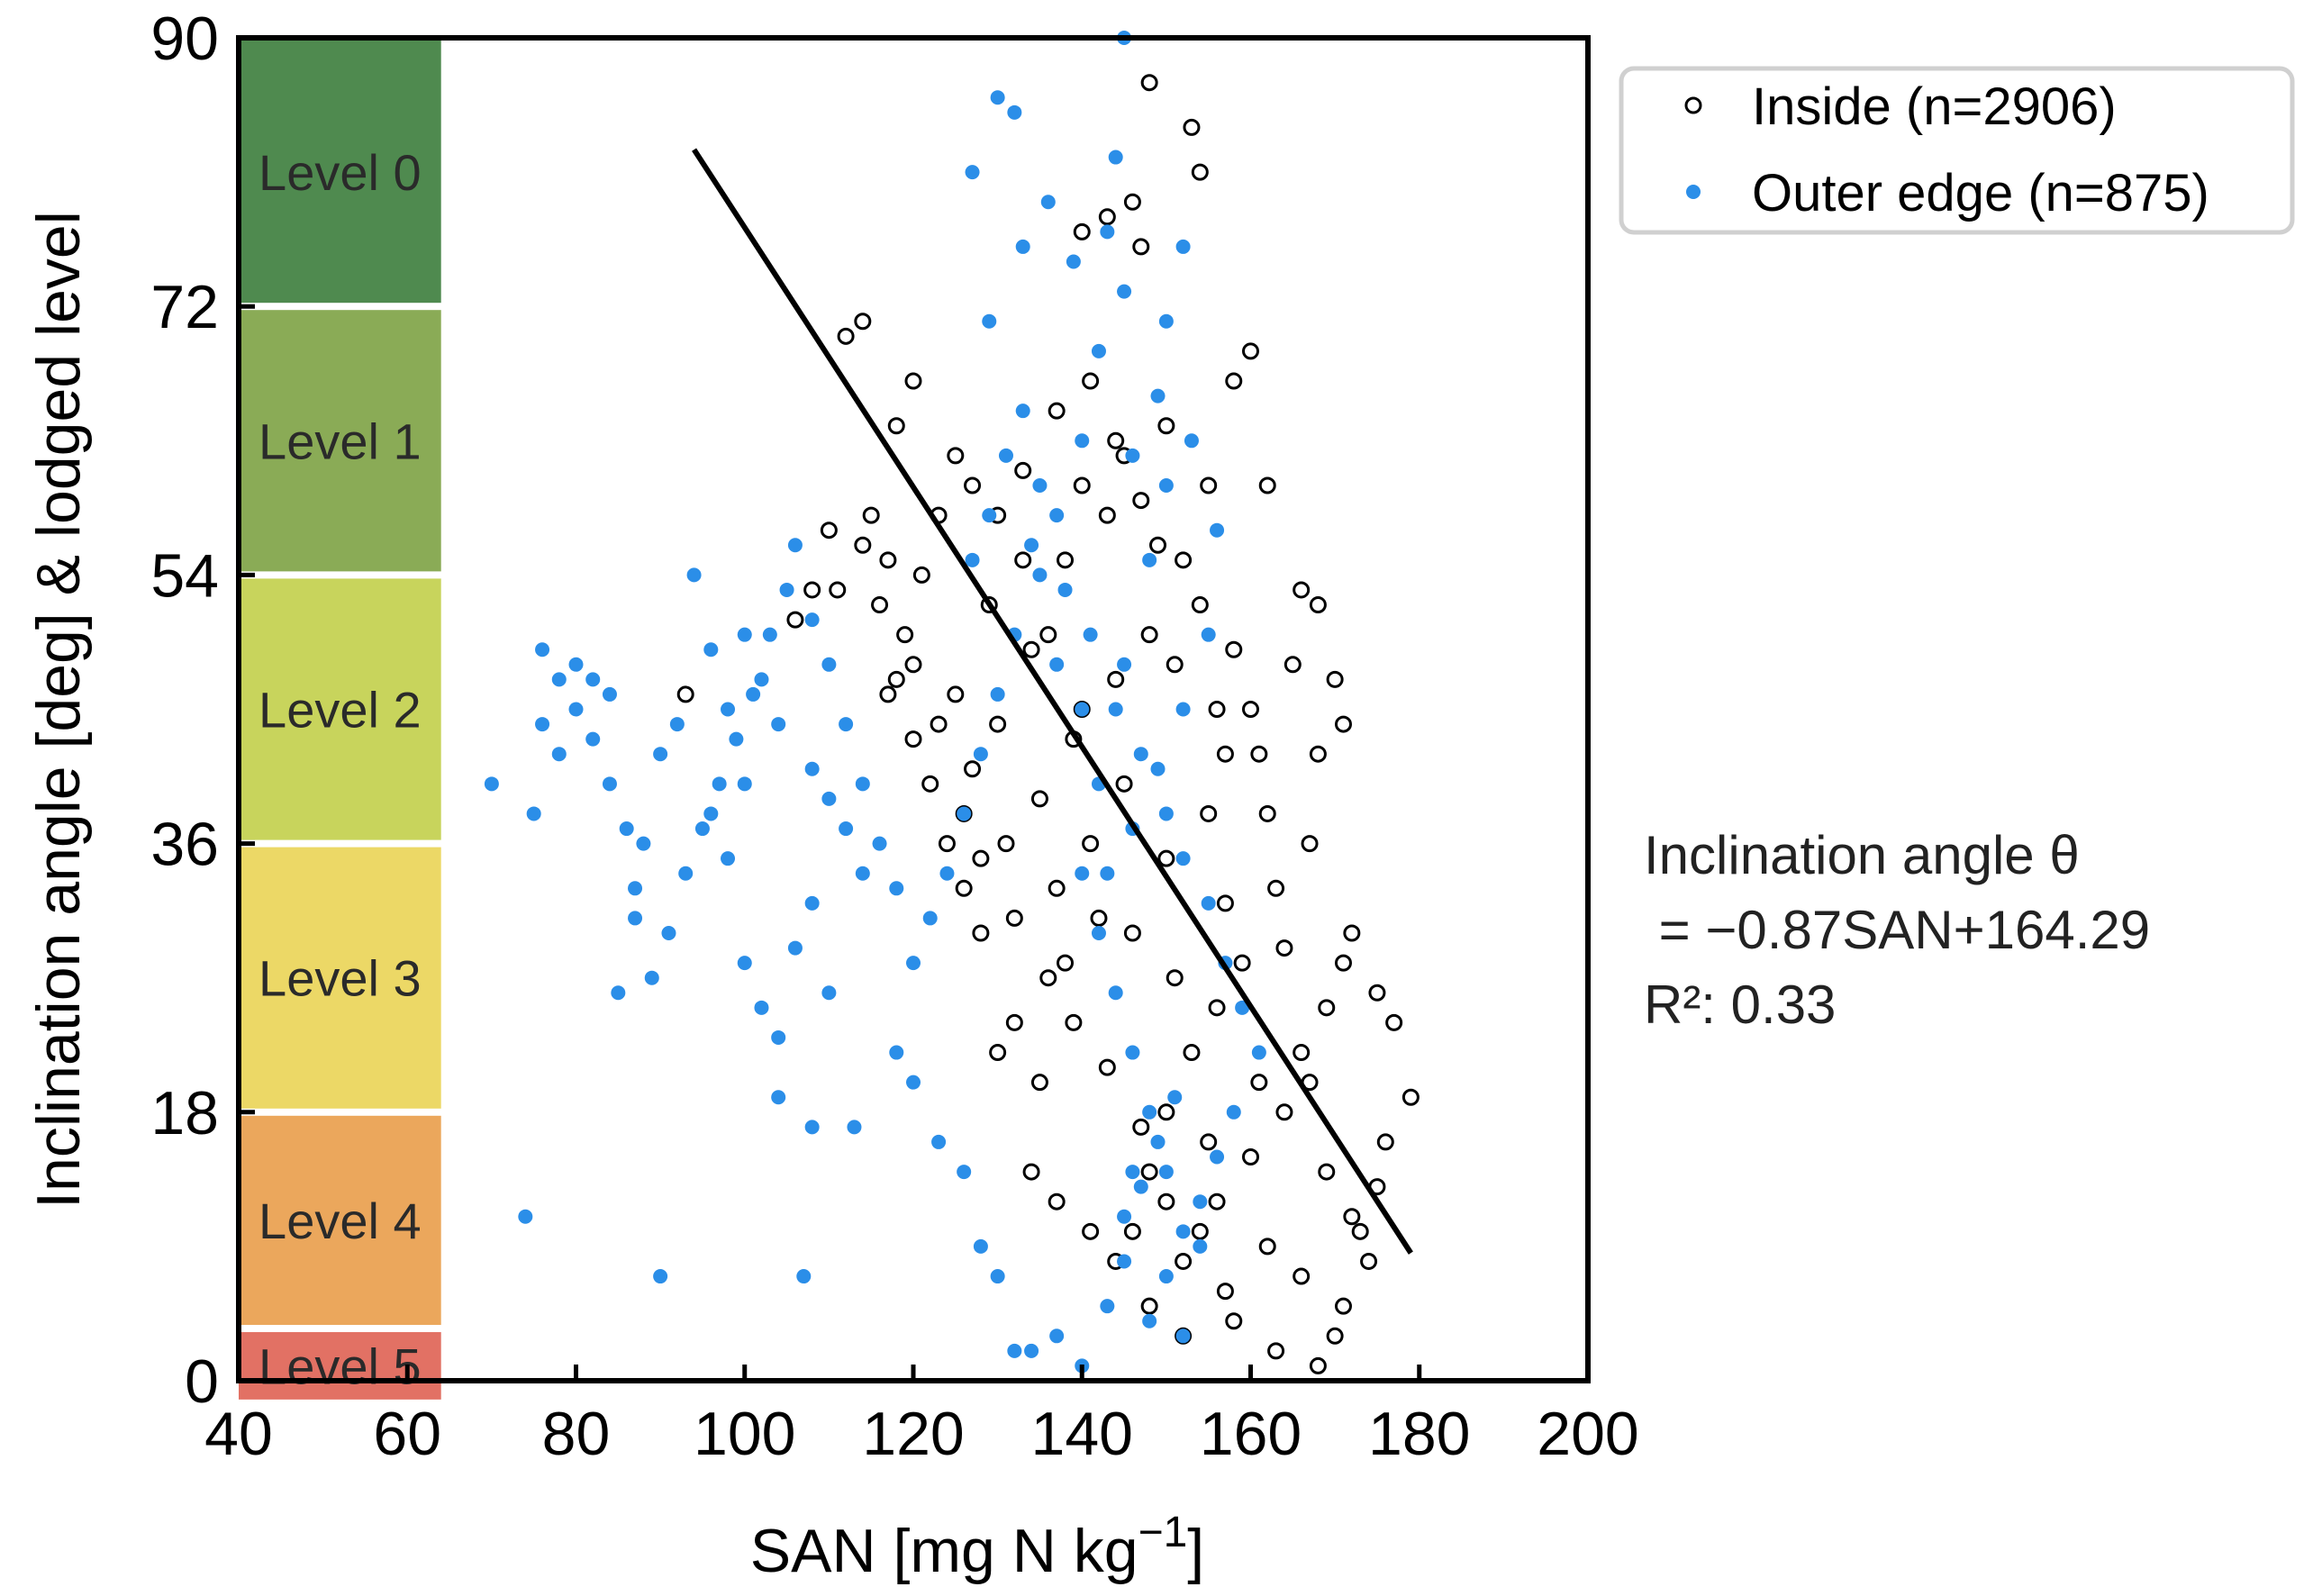  I want to click on legend: Inside (n=2906) Outer edge (n=875), so click(1957, 150).